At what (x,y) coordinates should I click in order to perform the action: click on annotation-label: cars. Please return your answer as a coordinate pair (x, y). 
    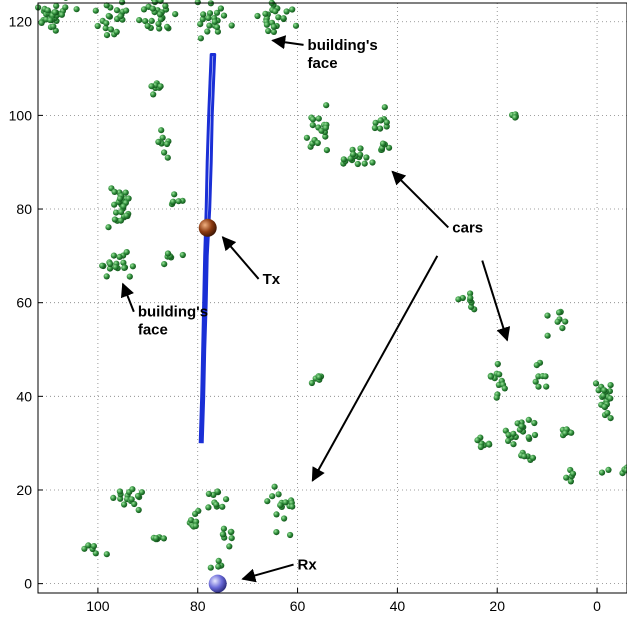
    Looking at the image, I should click on (467, 227).